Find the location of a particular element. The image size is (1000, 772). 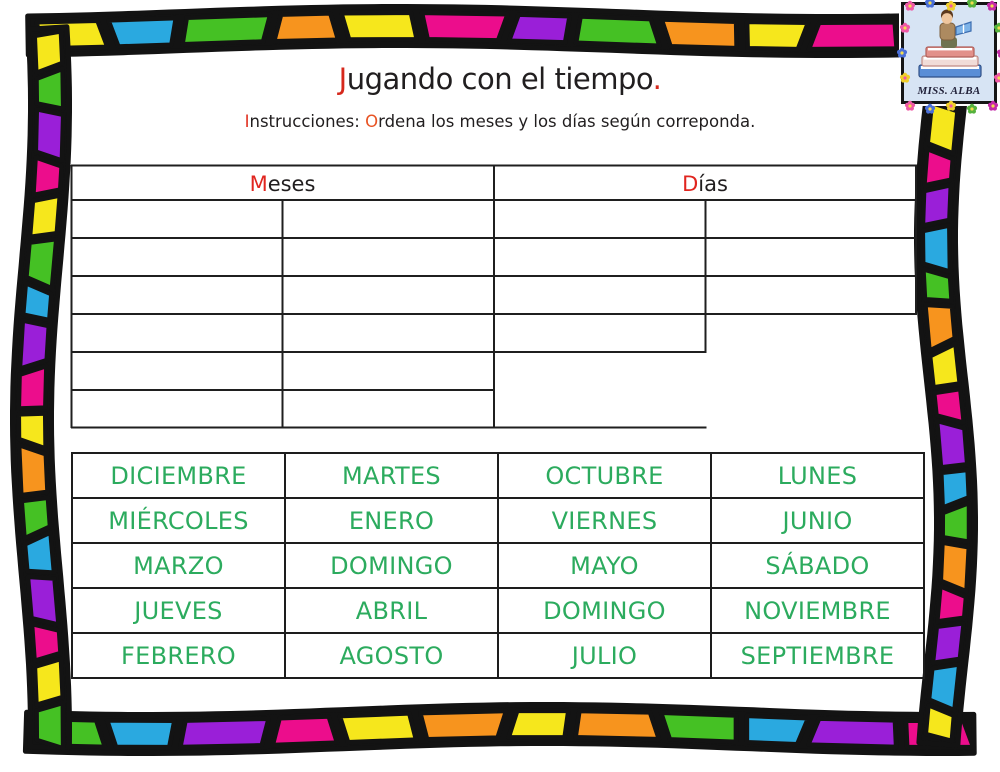

title-accent-letter: J is located at coordinates (343, 79).